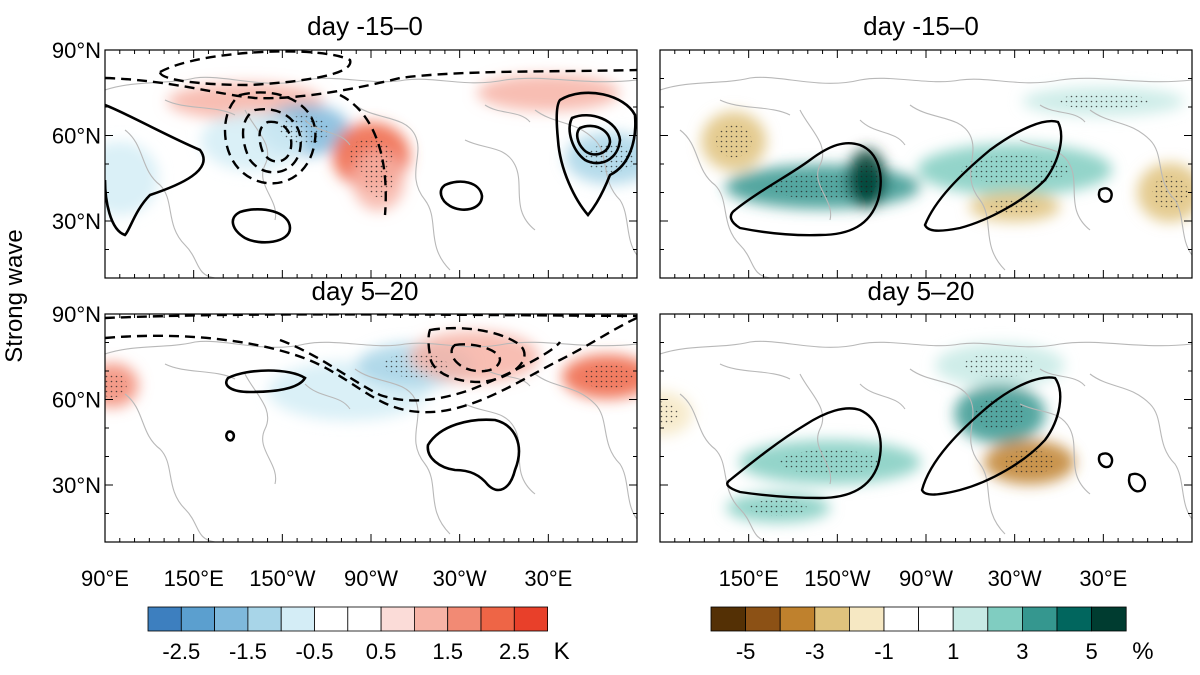  I want to click on storm-track-outline-atlantic, so click(993, 175).